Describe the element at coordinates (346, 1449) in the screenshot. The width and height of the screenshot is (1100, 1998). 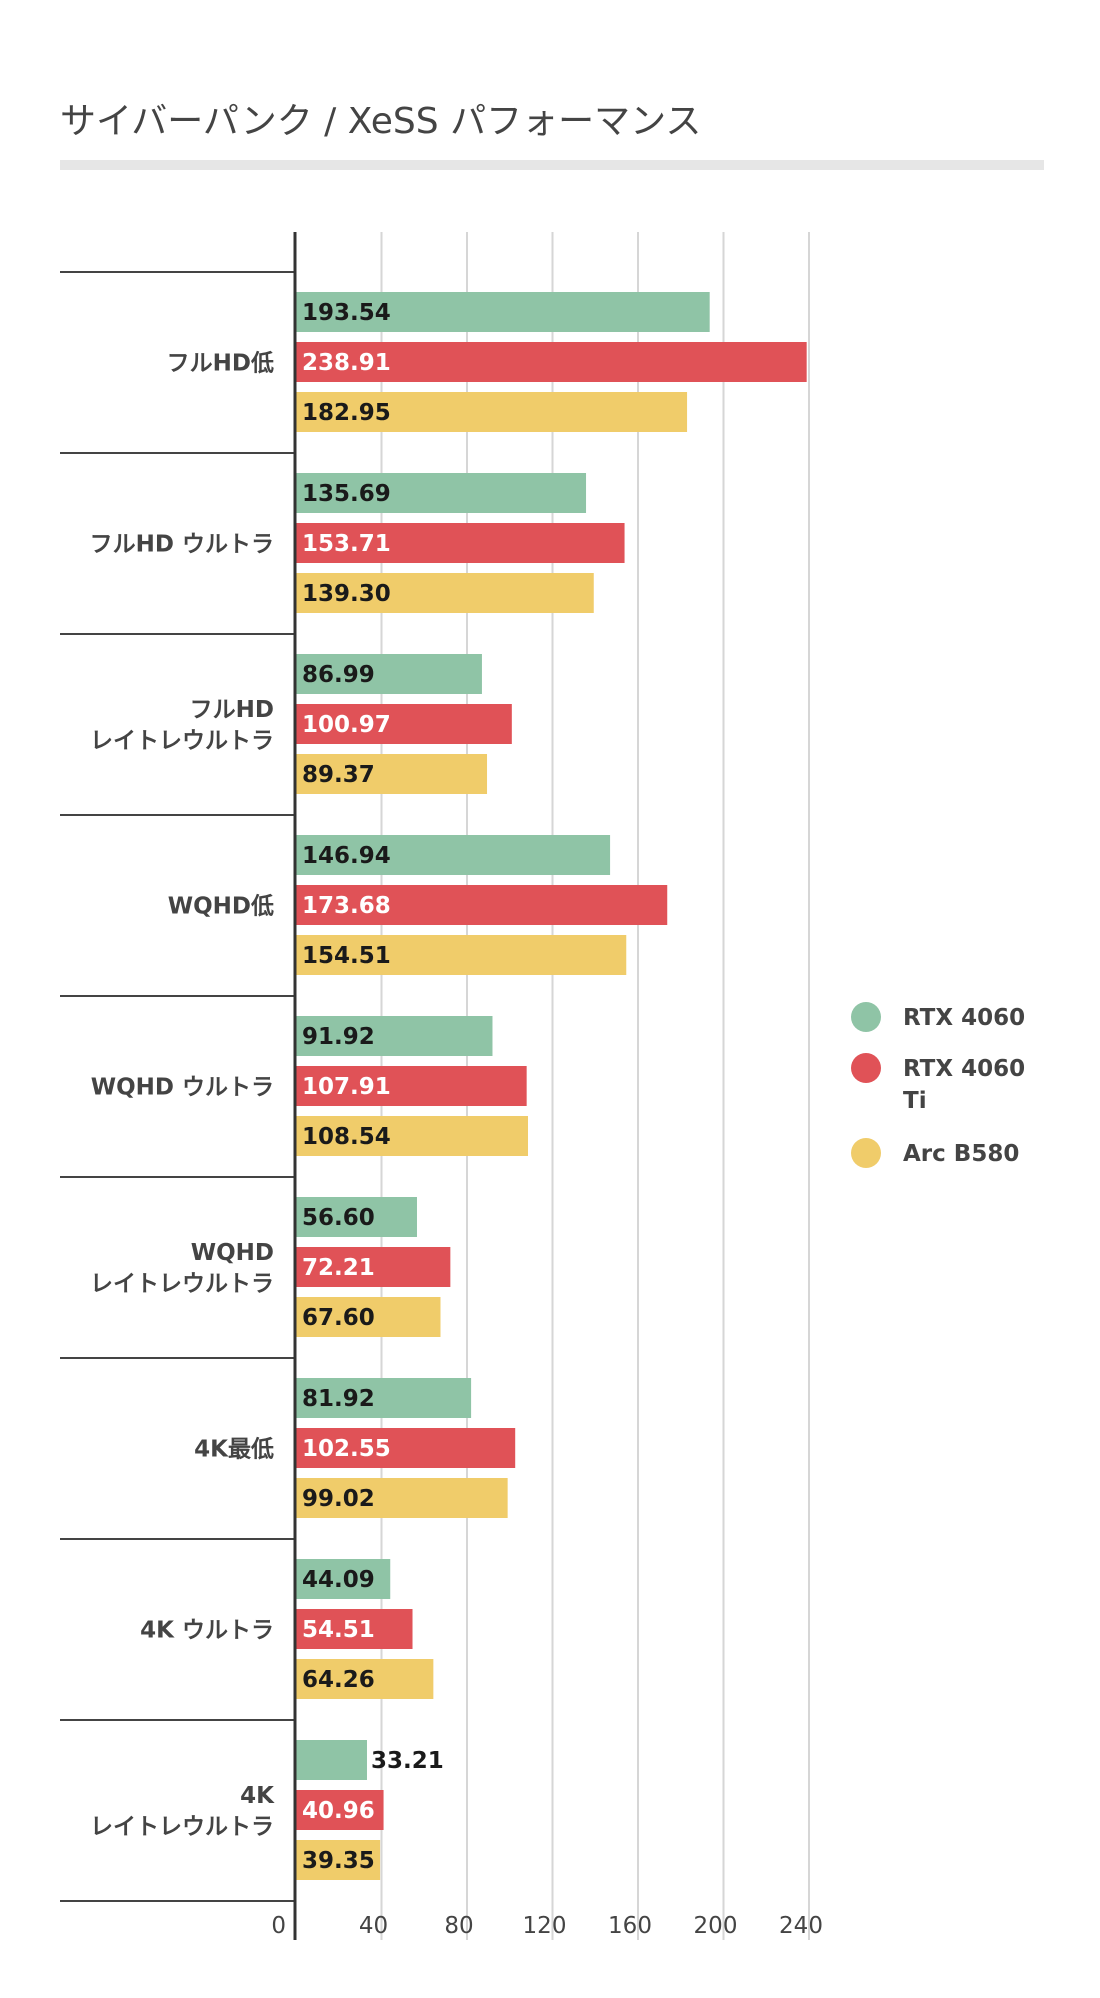
I see `data-label: 102.55` at that location.